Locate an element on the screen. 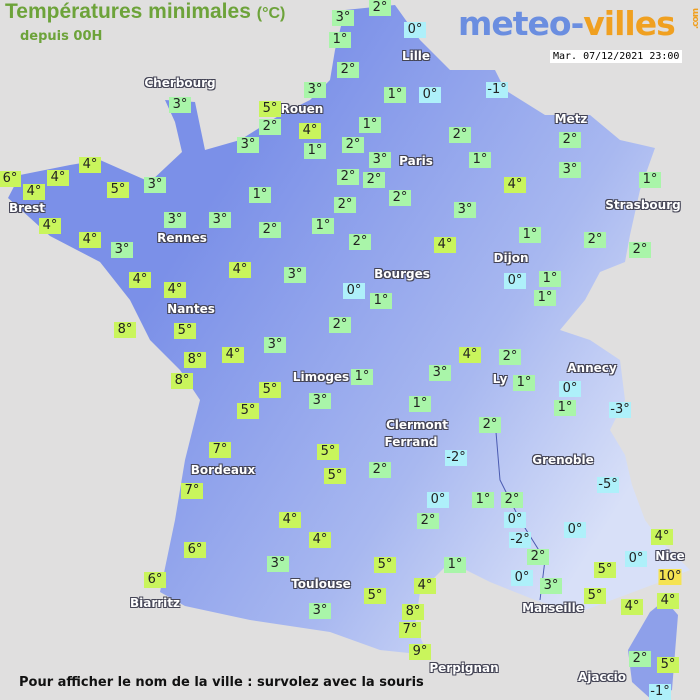 The width and height of the screenshot is (700, 700). temperature-marker: 9° is located at coordinates (420, 652).